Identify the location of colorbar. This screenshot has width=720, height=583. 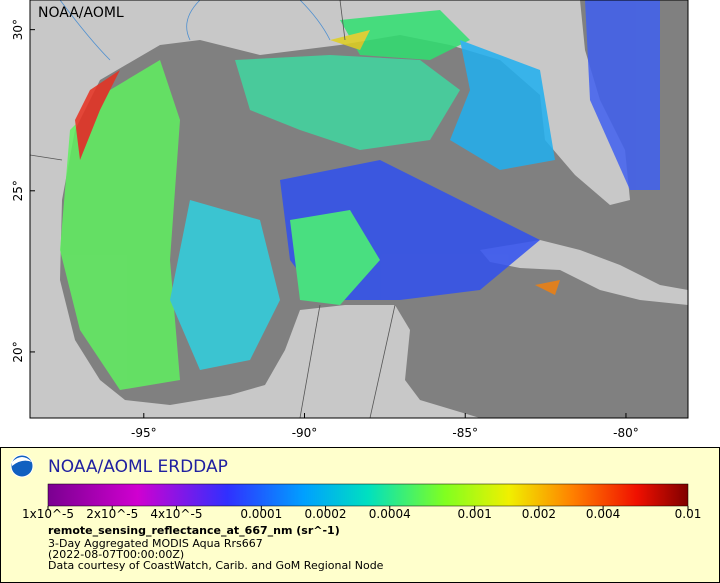
(368, 495).